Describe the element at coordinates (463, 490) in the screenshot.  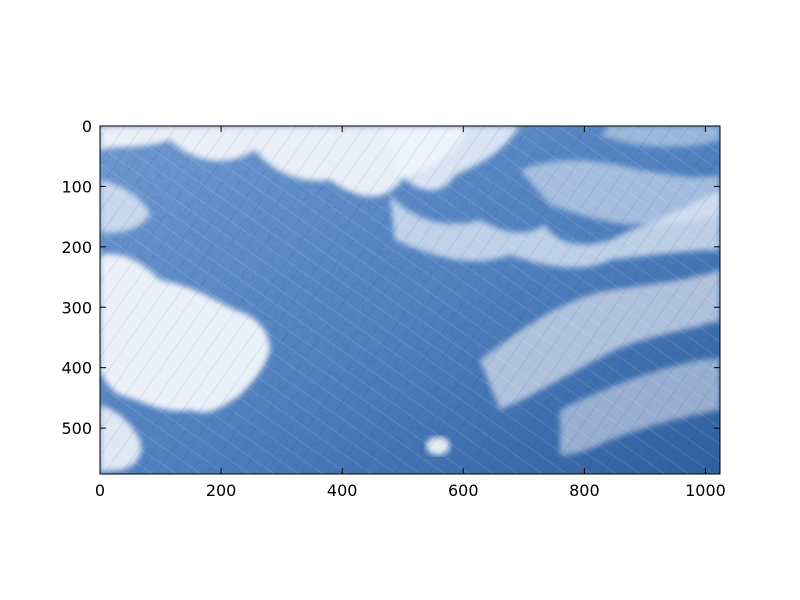
I see `x-tick-label: 600` at that location.